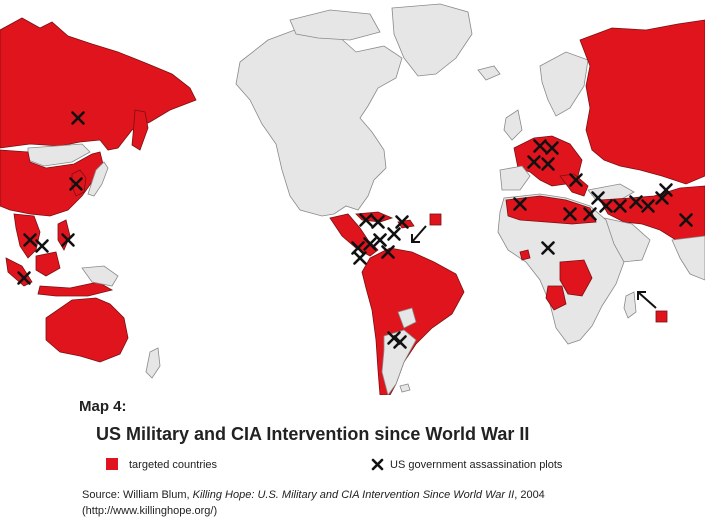 The width and height of the screenshot is (705, 522). I want to click on north-america, so click(319, 122).